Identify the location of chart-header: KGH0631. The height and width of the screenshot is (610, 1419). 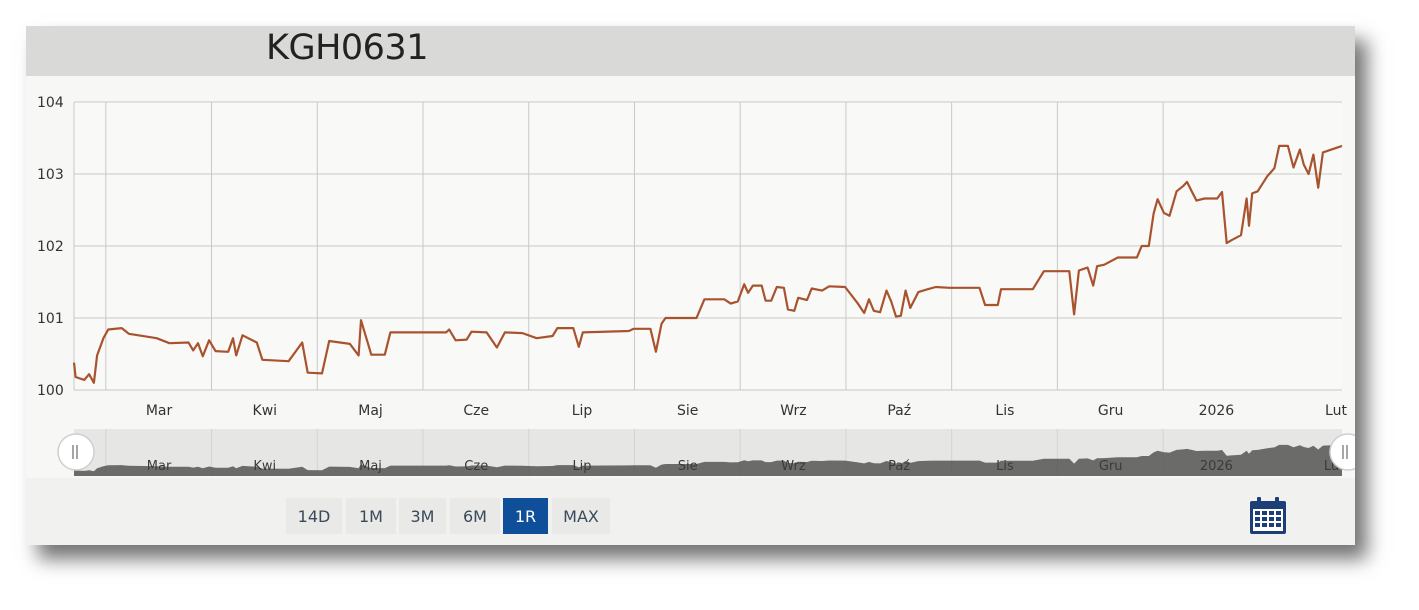
(690, 51).